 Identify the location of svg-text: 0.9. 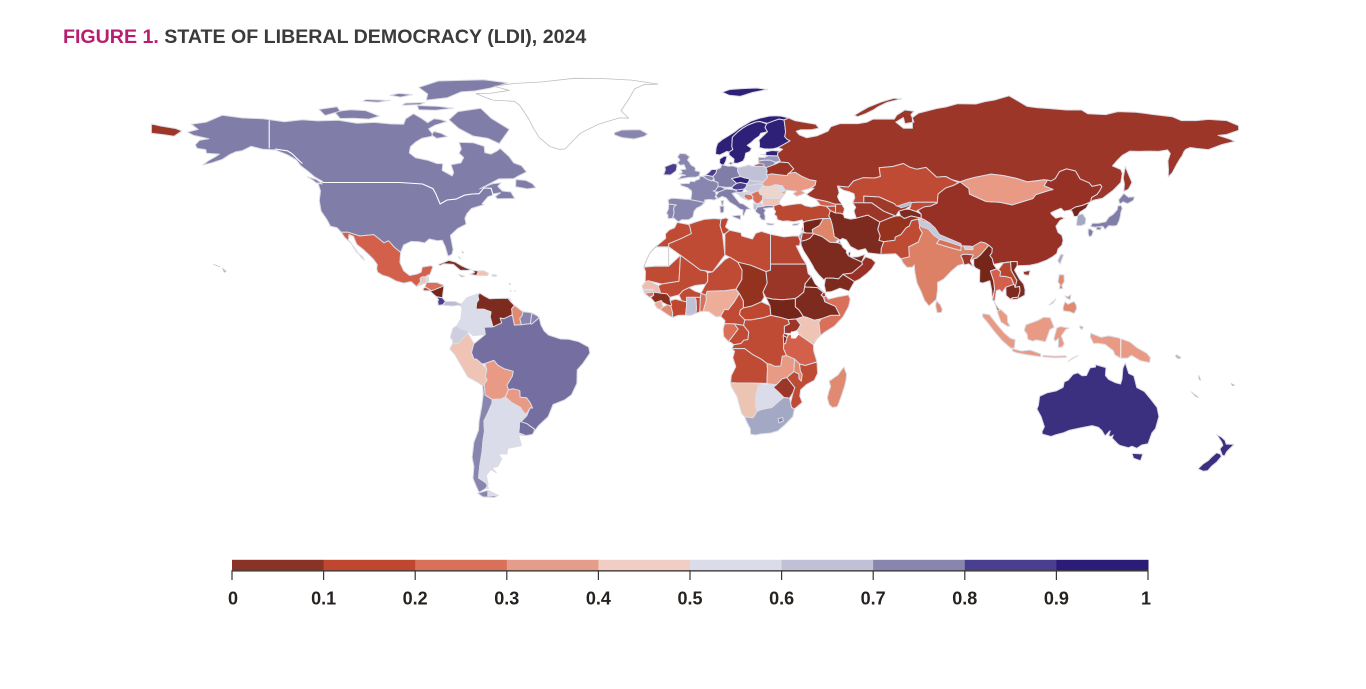
(1056, 599).